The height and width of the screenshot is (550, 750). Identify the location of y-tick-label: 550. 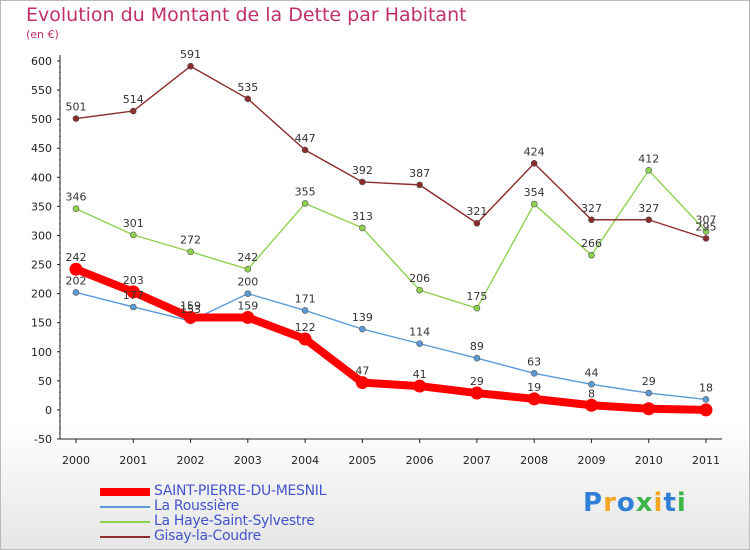
(41, 90).